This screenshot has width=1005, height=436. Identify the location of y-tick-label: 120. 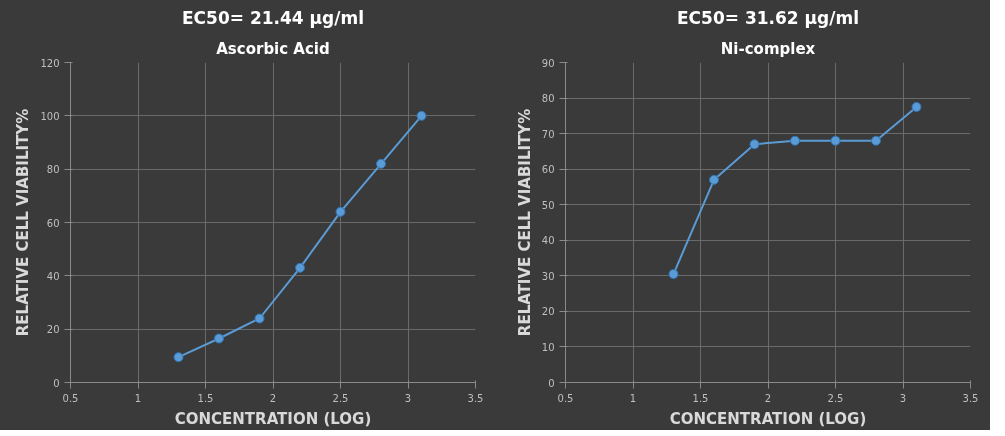
(50, 63).